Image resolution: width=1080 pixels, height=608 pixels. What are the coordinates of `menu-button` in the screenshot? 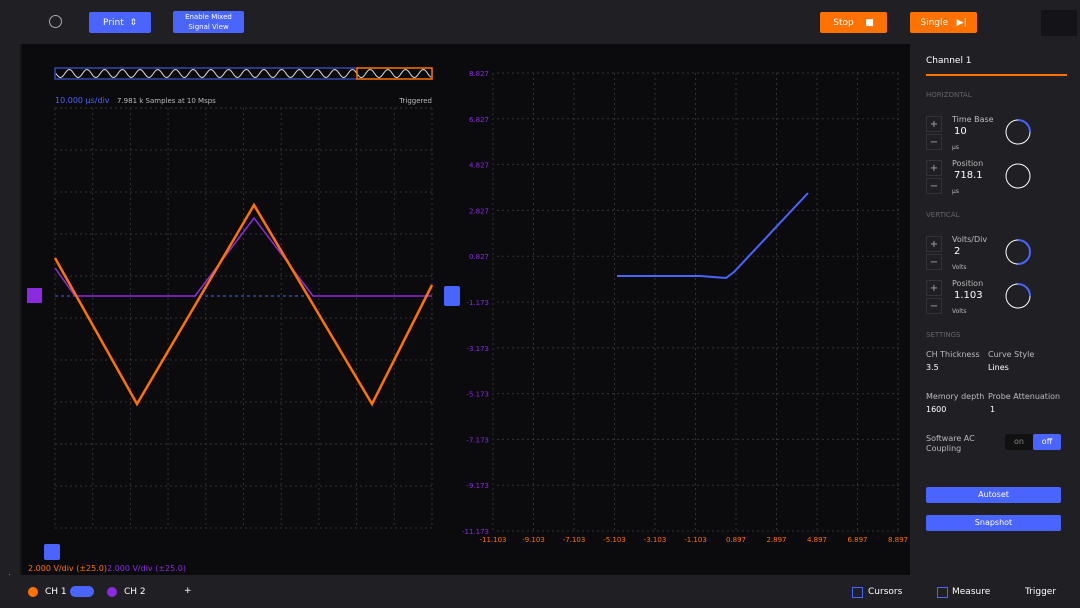 It's located at (1059, 23).